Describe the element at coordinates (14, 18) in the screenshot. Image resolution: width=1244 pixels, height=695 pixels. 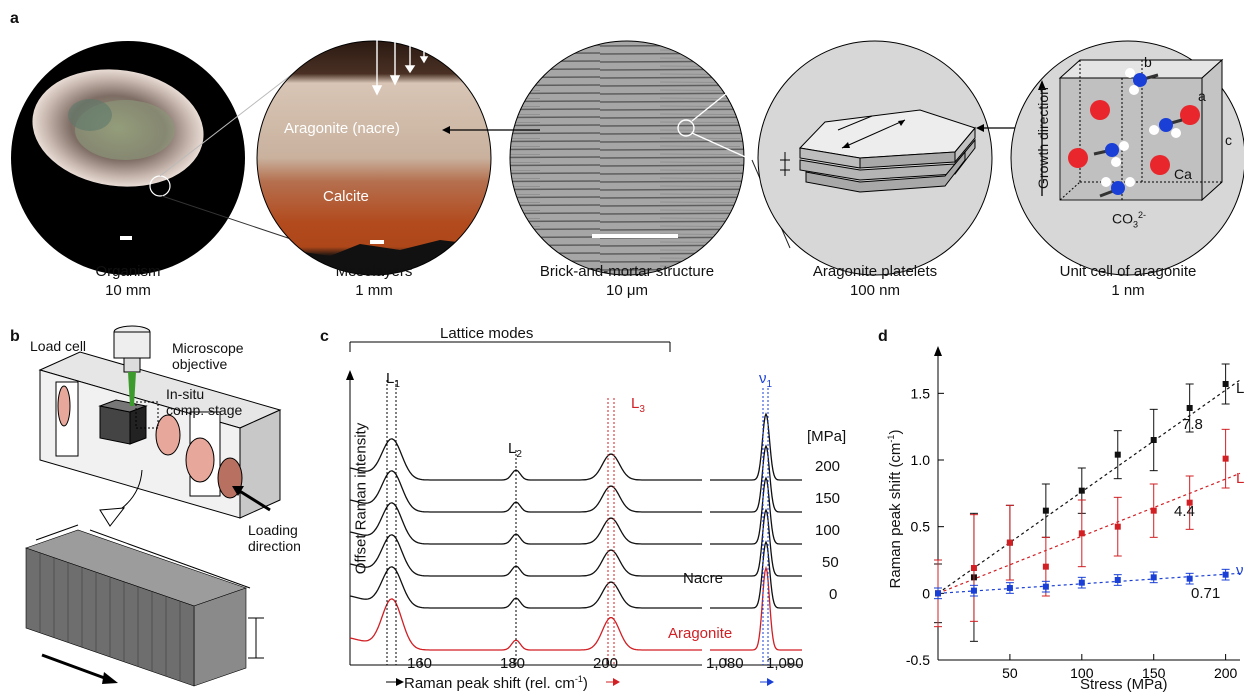
I see `panel-letter-a: a` at that location.